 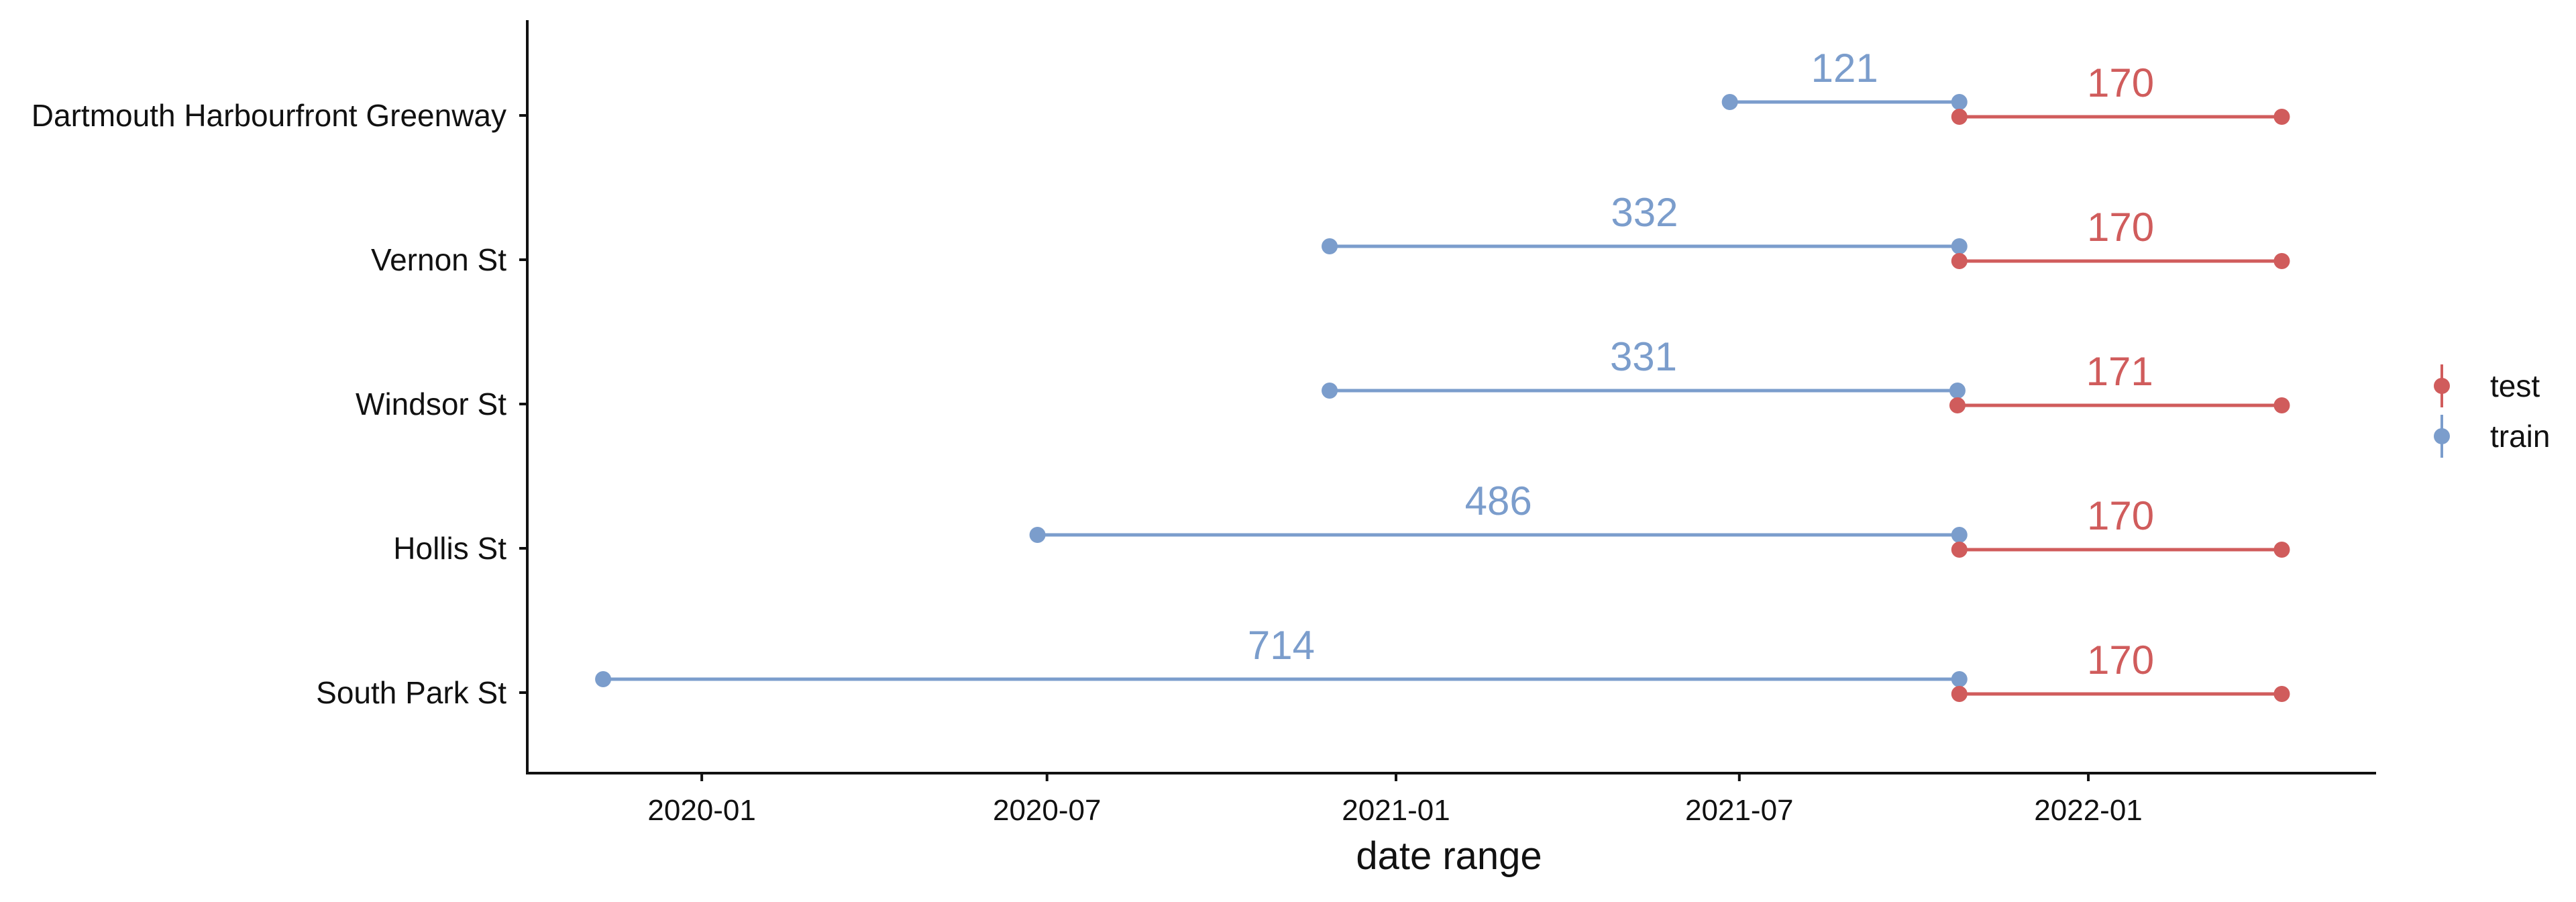 What do you see at coordinates (1643, 356) in the screenshot?
I see `train-duration-label: 331` at bounding box center [1643, 356].